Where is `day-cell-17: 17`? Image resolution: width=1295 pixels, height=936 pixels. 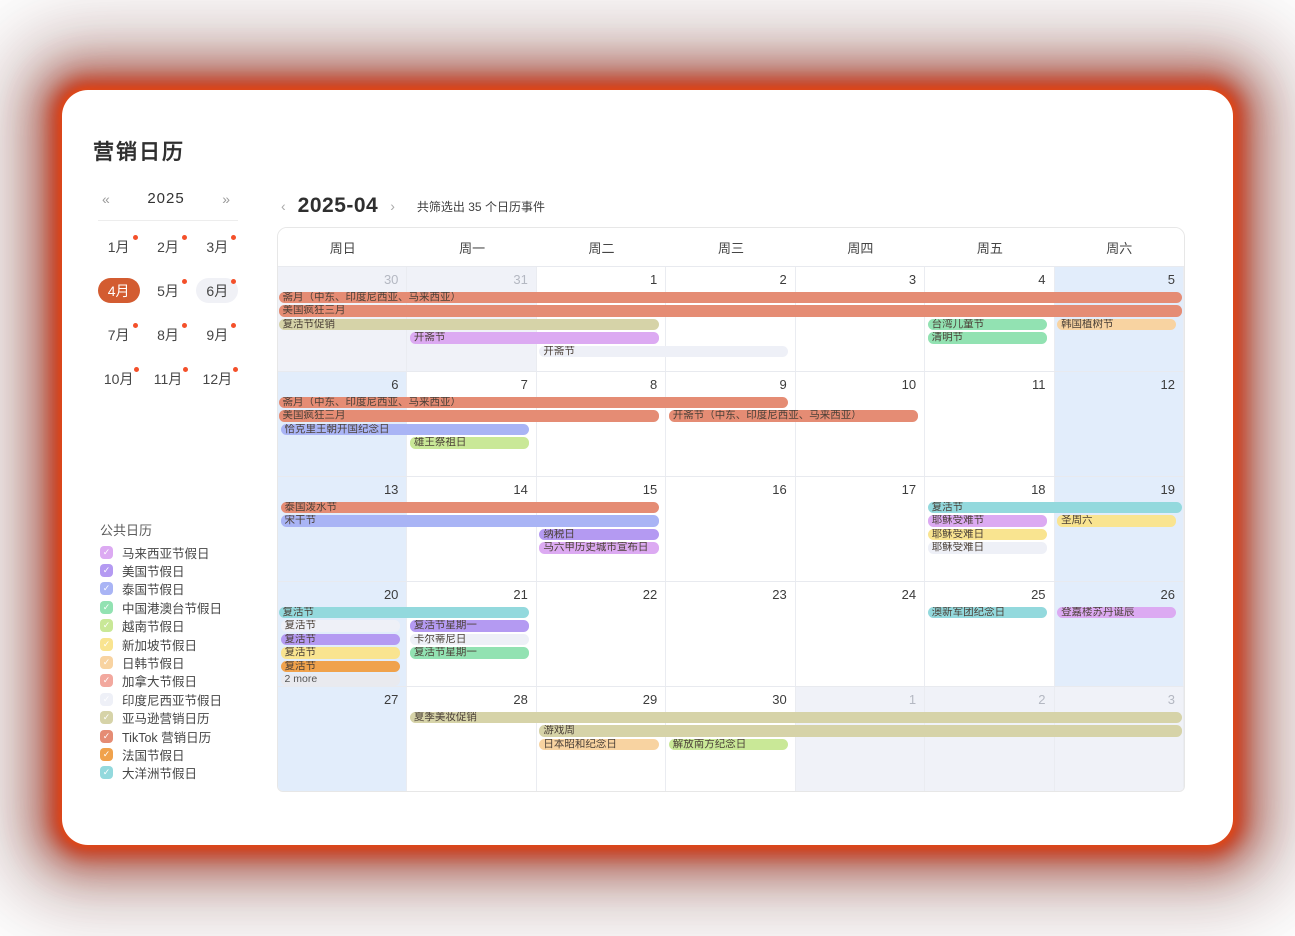
day-cell-17: 17 is located at coordinates (860, 529).